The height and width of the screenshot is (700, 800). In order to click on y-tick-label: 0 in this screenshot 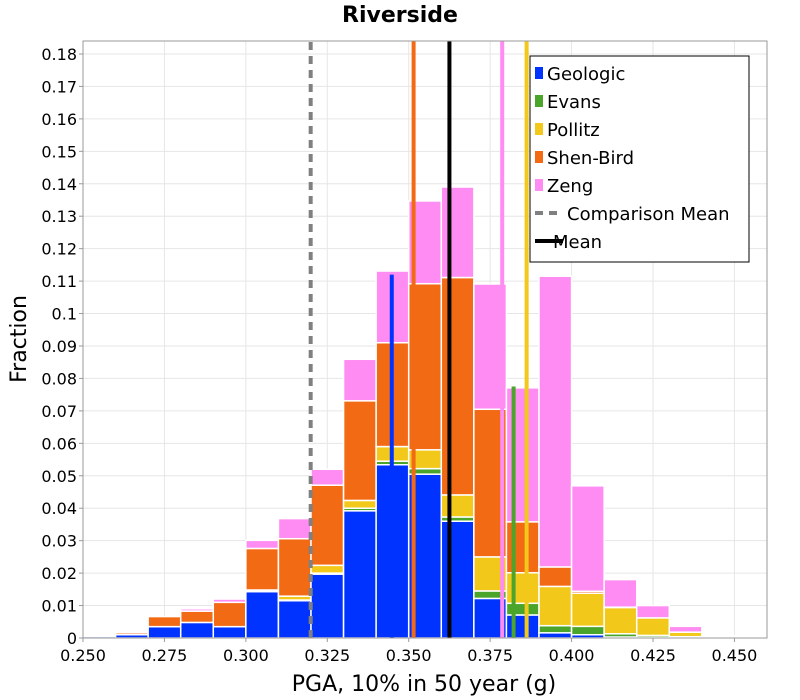, I will do `click(72, 638)`.